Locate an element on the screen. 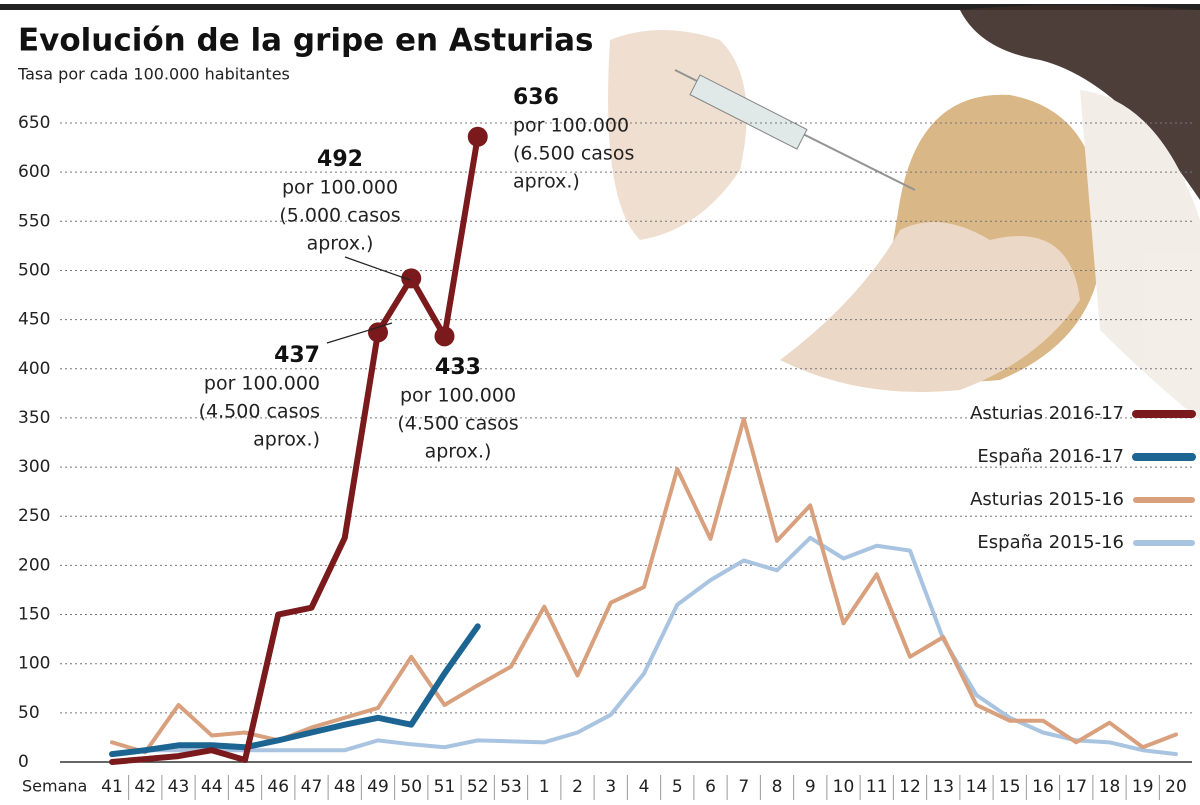  legend-item: España 2015-16 is located at coordinates (1086, 542).